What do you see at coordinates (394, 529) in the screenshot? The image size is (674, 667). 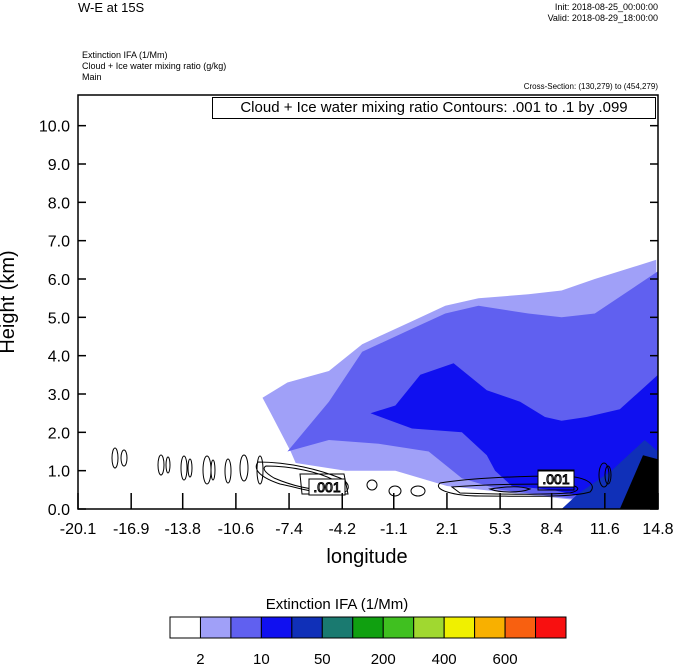 I see `x-tick-label: -1.1` at bounding box center [394, 529].